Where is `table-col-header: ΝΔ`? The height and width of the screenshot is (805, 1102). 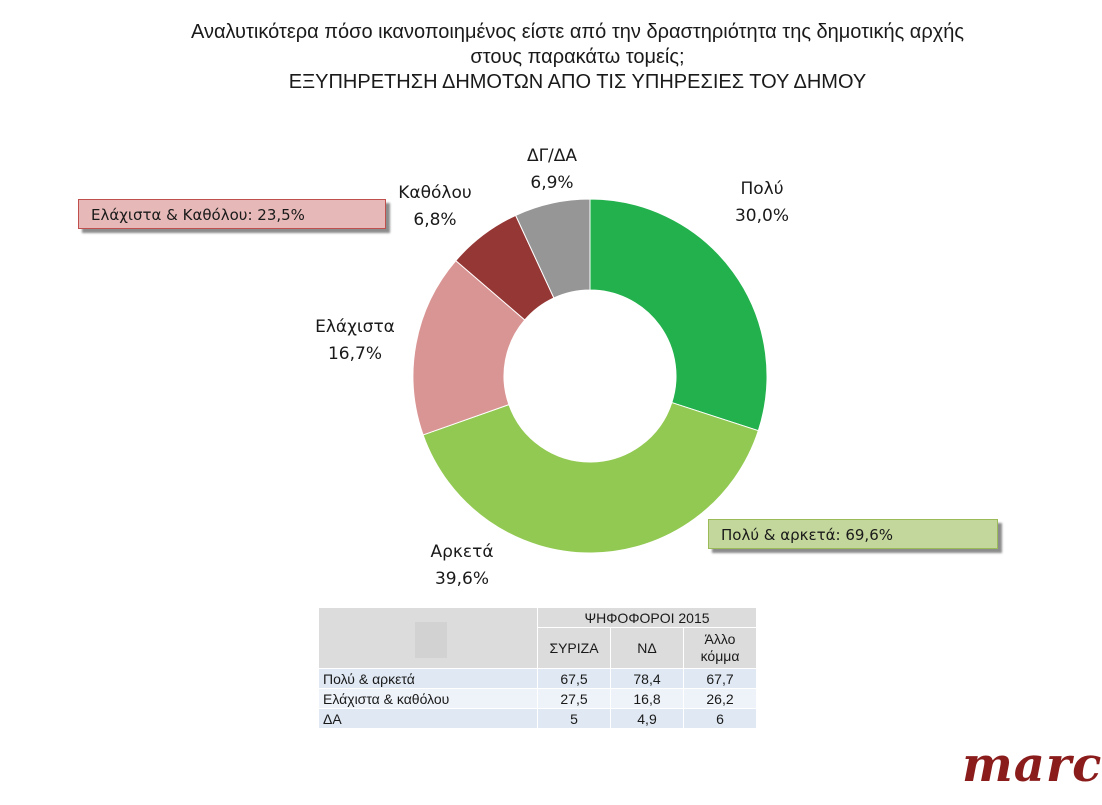
table-col-header: ΝΔ is located at coordinates (647, 648).